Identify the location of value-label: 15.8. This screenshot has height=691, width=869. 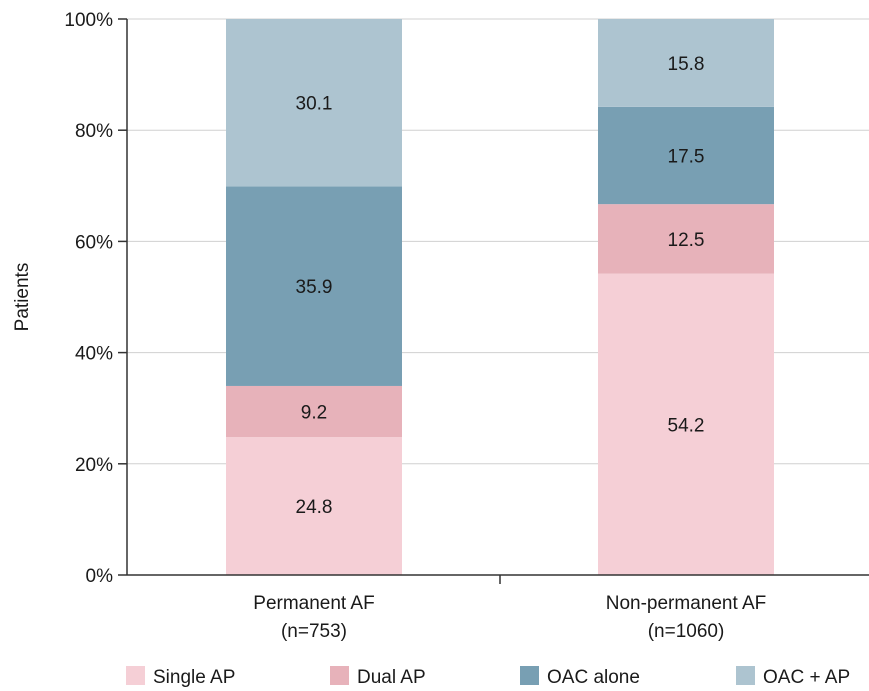
(686, 64).